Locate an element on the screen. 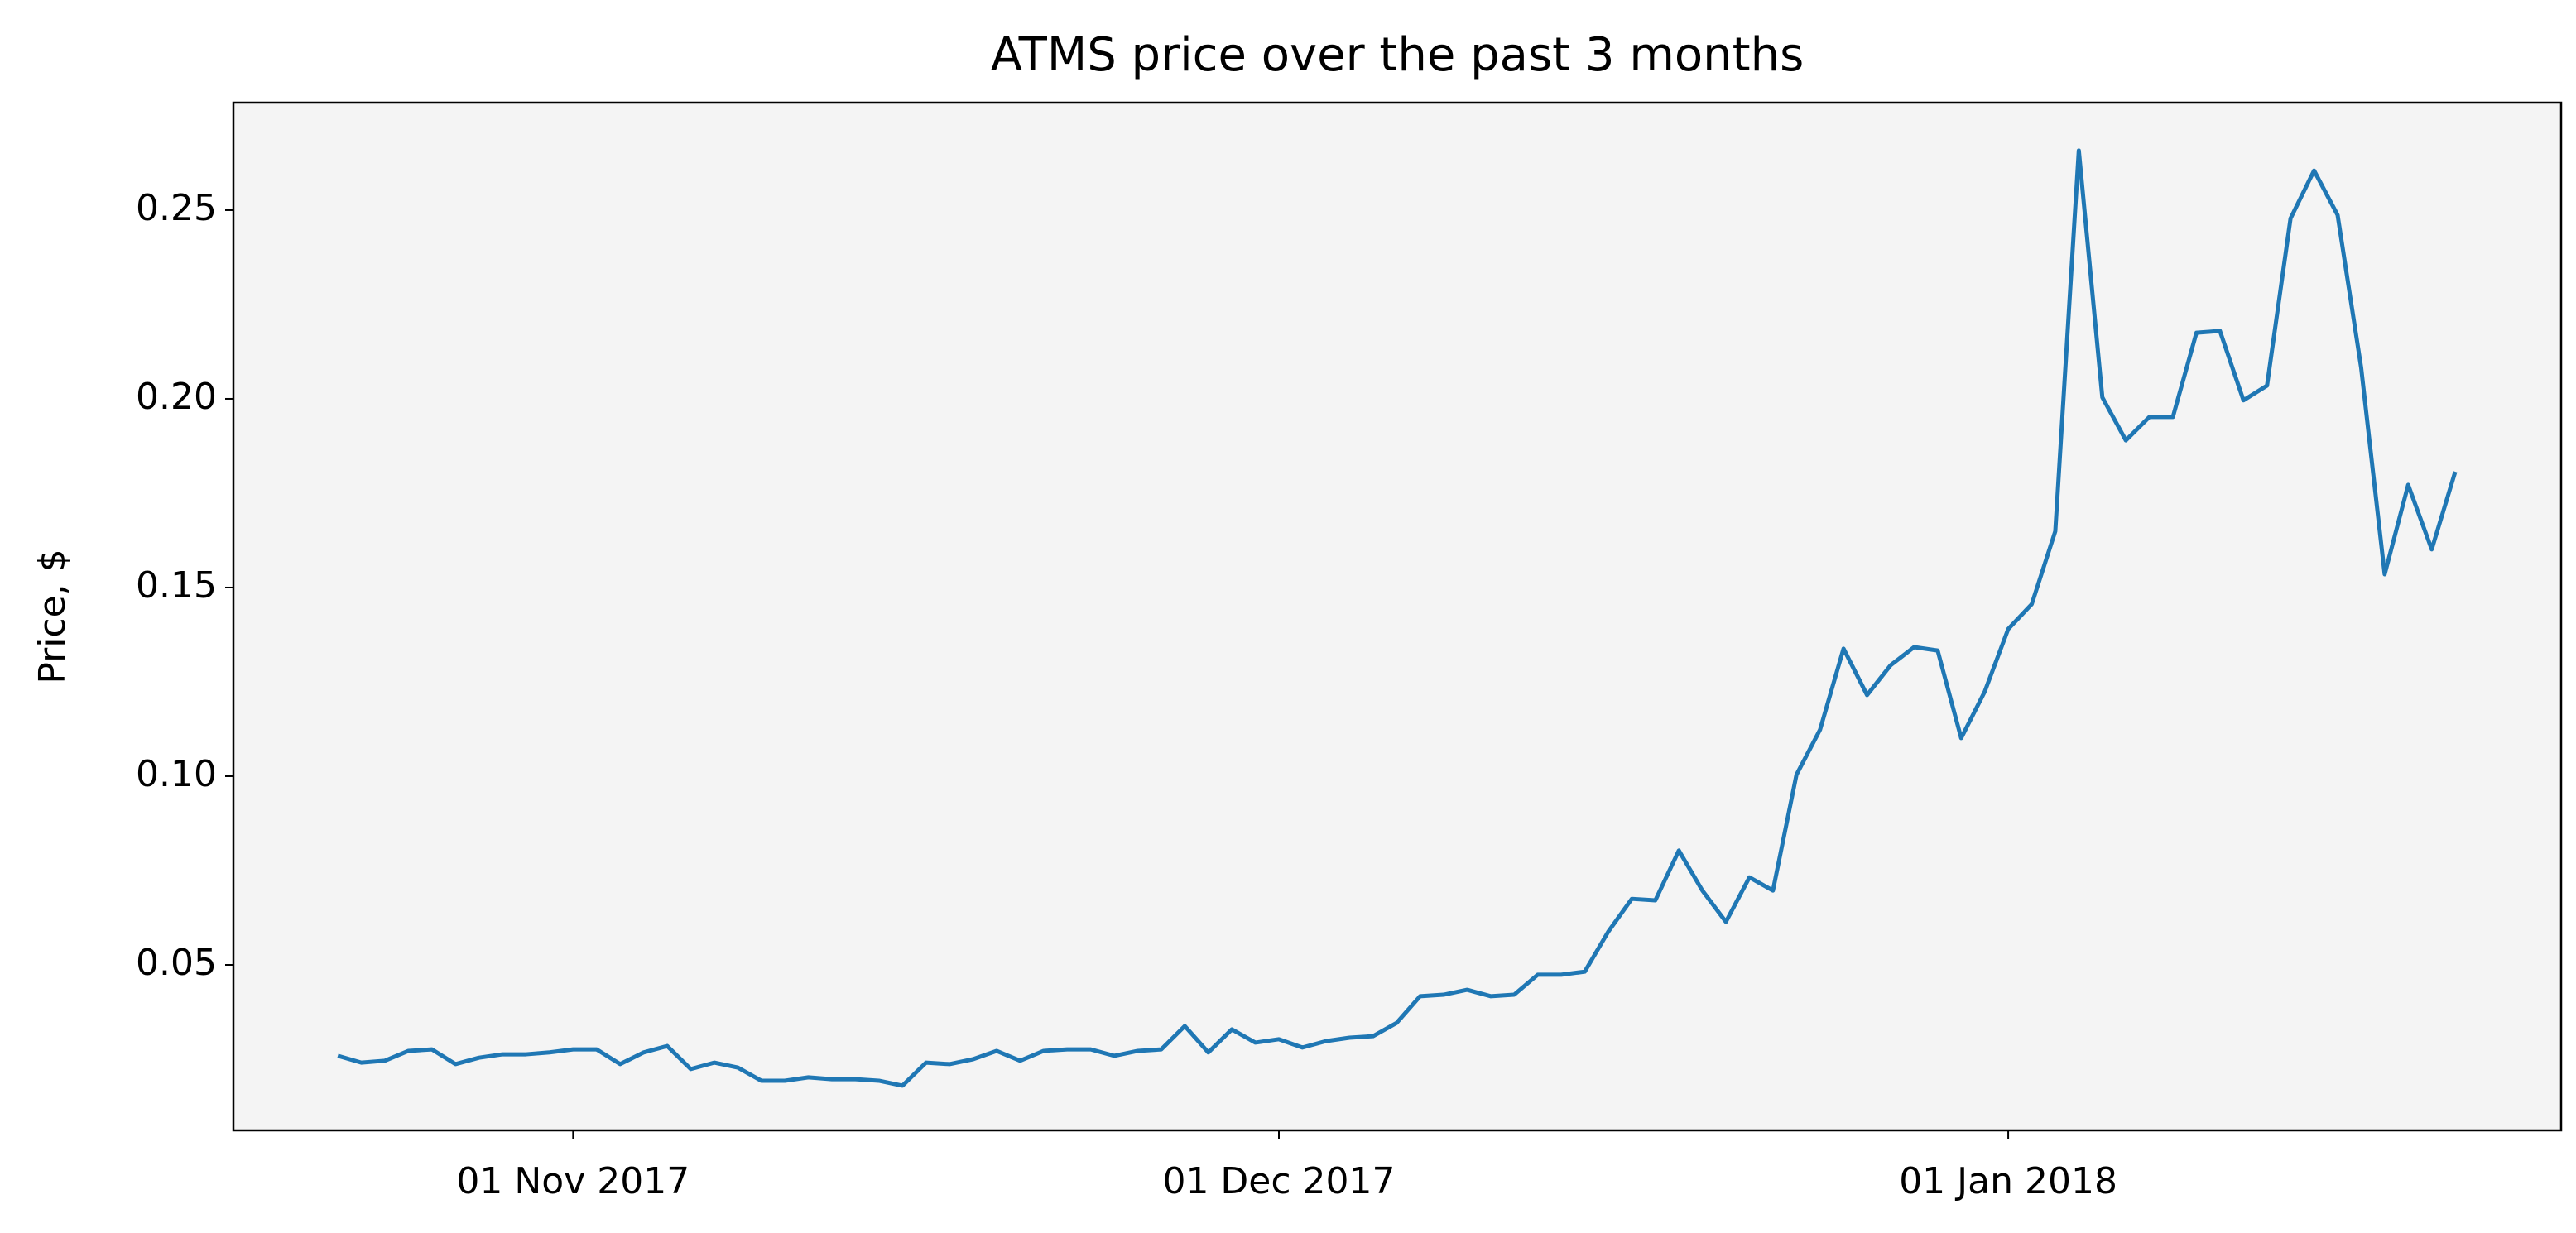  y-axis-label: Price, $ is located at coordinates (52, 616).